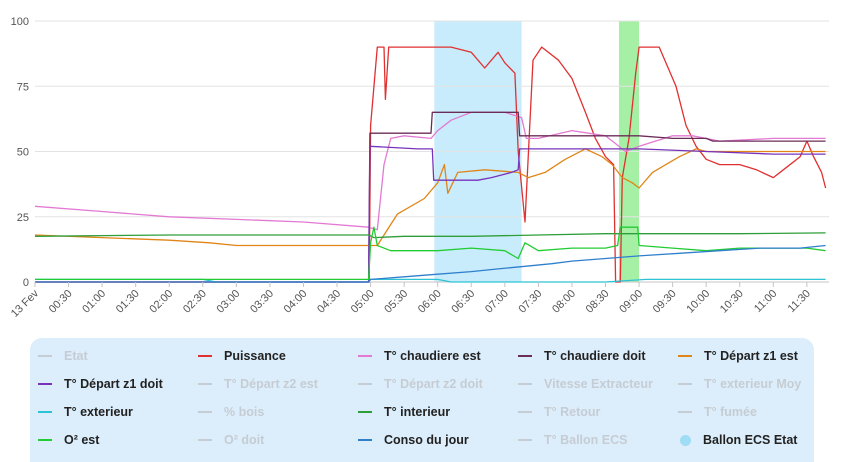  Describe the element at coordinates (296, 302) in the screenshot. I see `x-tick-label: 04:00` at that location.